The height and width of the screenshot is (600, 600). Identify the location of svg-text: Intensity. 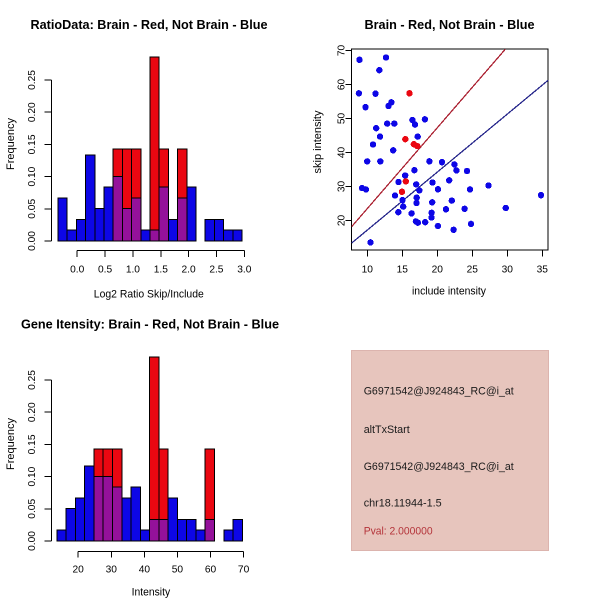
(151, 592).